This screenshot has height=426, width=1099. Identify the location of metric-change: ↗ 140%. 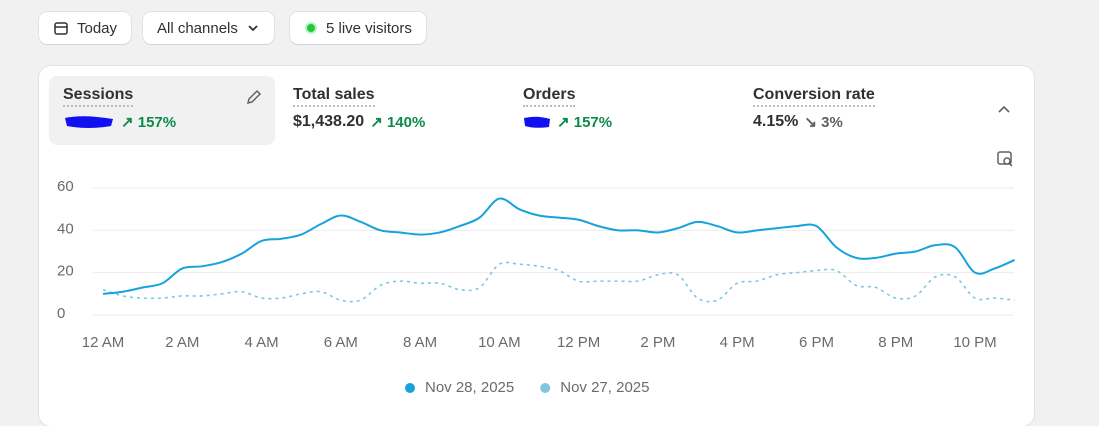
(398, 122).